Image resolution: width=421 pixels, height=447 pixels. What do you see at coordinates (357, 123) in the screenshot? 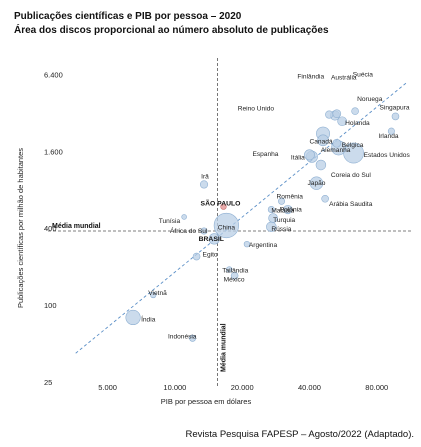
I see `label-holanda: Holanda` at bounding box center [357, 123].